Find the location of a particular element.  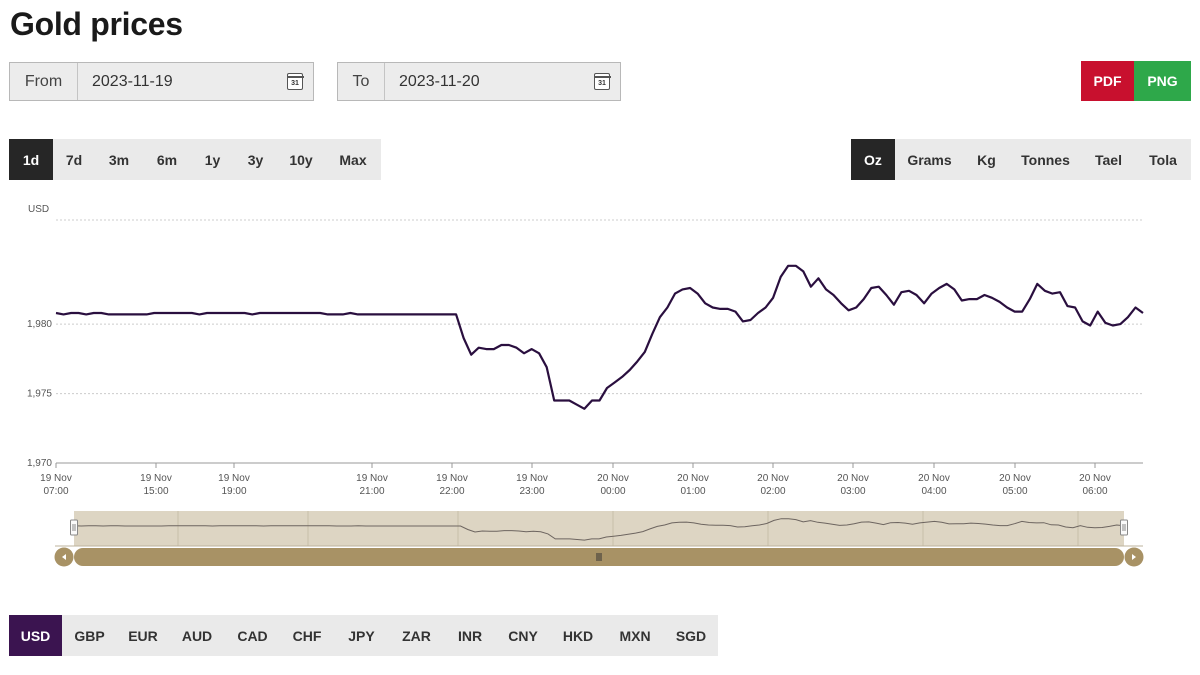

currency-mxn-button: MXN is located at coordinates (635, 635).